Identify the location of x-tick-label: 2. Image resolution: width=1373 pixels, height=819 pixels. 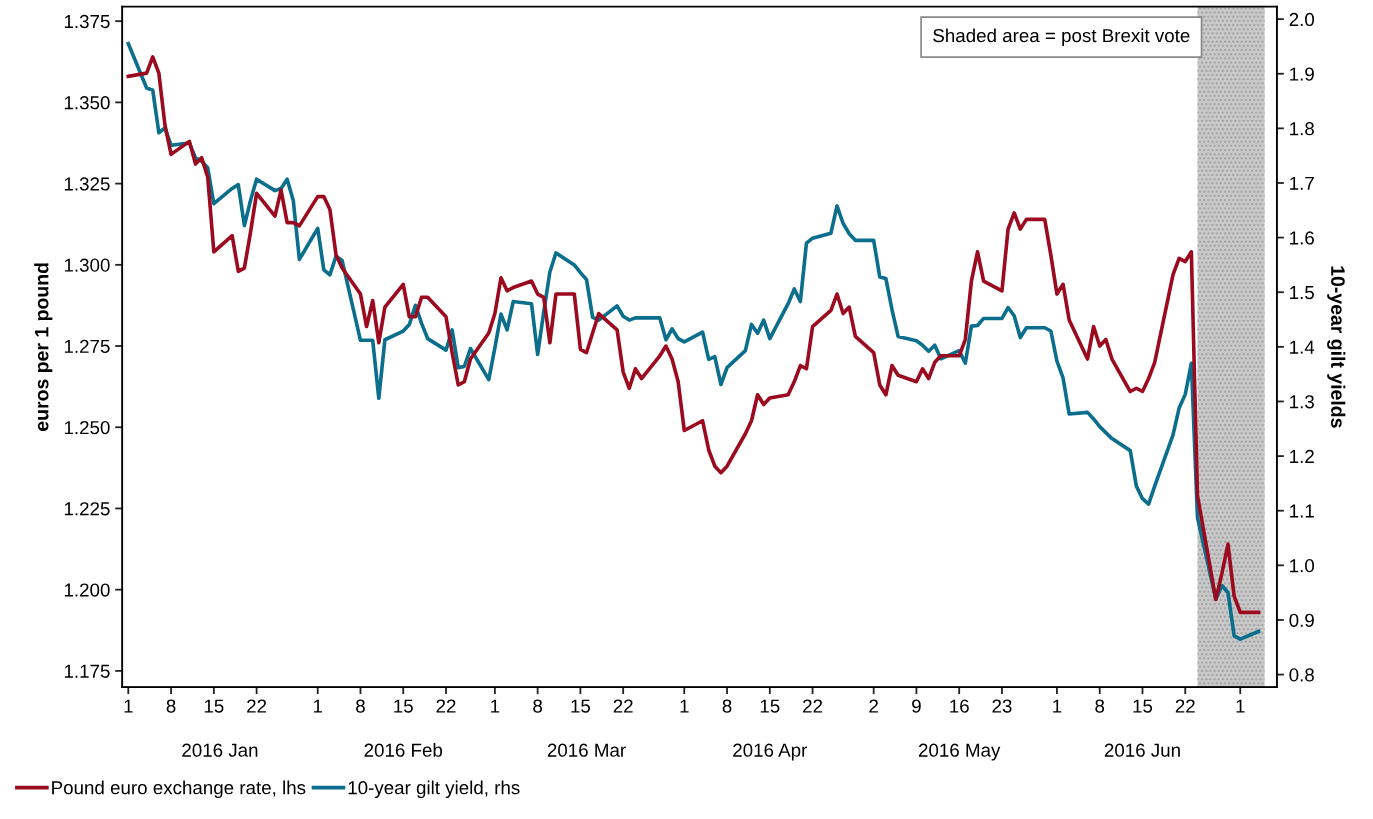
(873, 706).